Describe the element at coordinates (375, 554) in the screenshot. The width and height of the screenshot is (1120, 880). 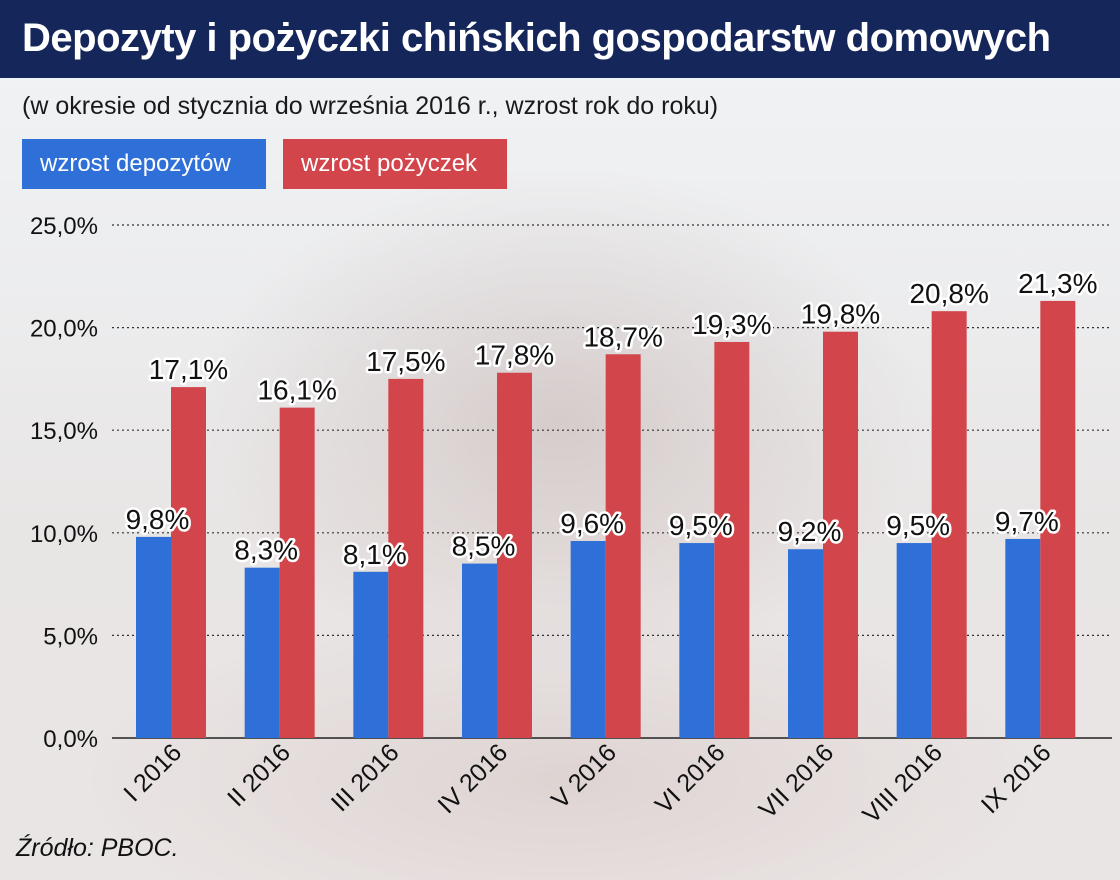
I see `data-label-deposits-2: 8,1%` at that location.